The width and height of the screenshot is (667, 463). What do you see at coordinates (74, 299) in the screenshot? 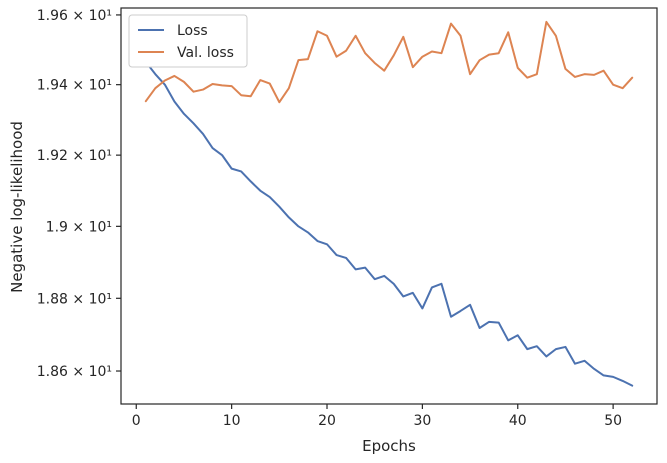
I see `y-tick-label: 1.88 × 10¹` at bounding box center [74, 299].